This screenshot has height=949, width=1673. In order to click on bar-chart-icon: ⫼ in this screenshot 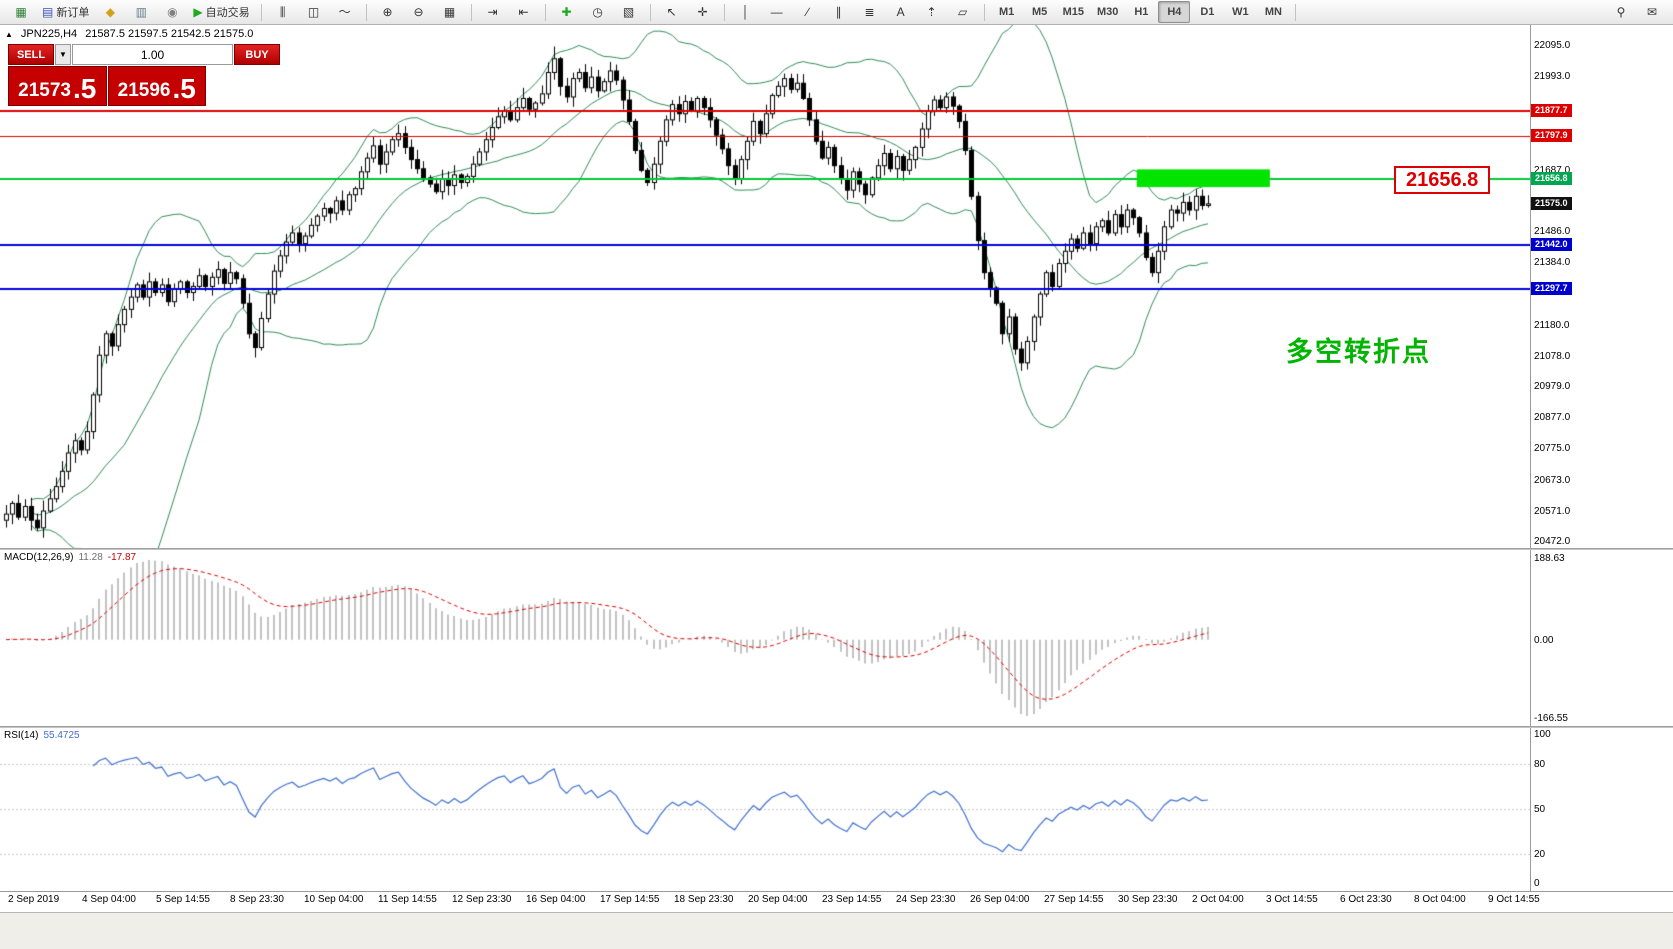, I will do `click(282, 12)`.